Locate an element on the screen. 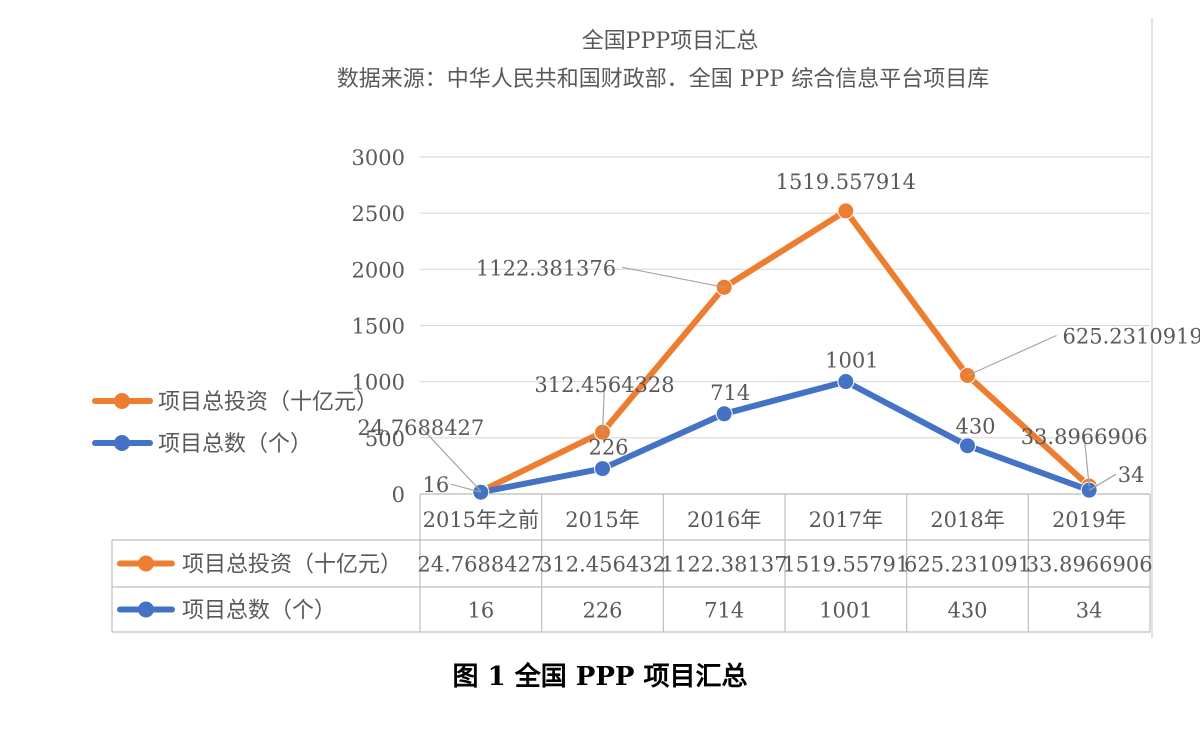  data-label-investment: 24.7688427 is located at coordinates (420, 428).